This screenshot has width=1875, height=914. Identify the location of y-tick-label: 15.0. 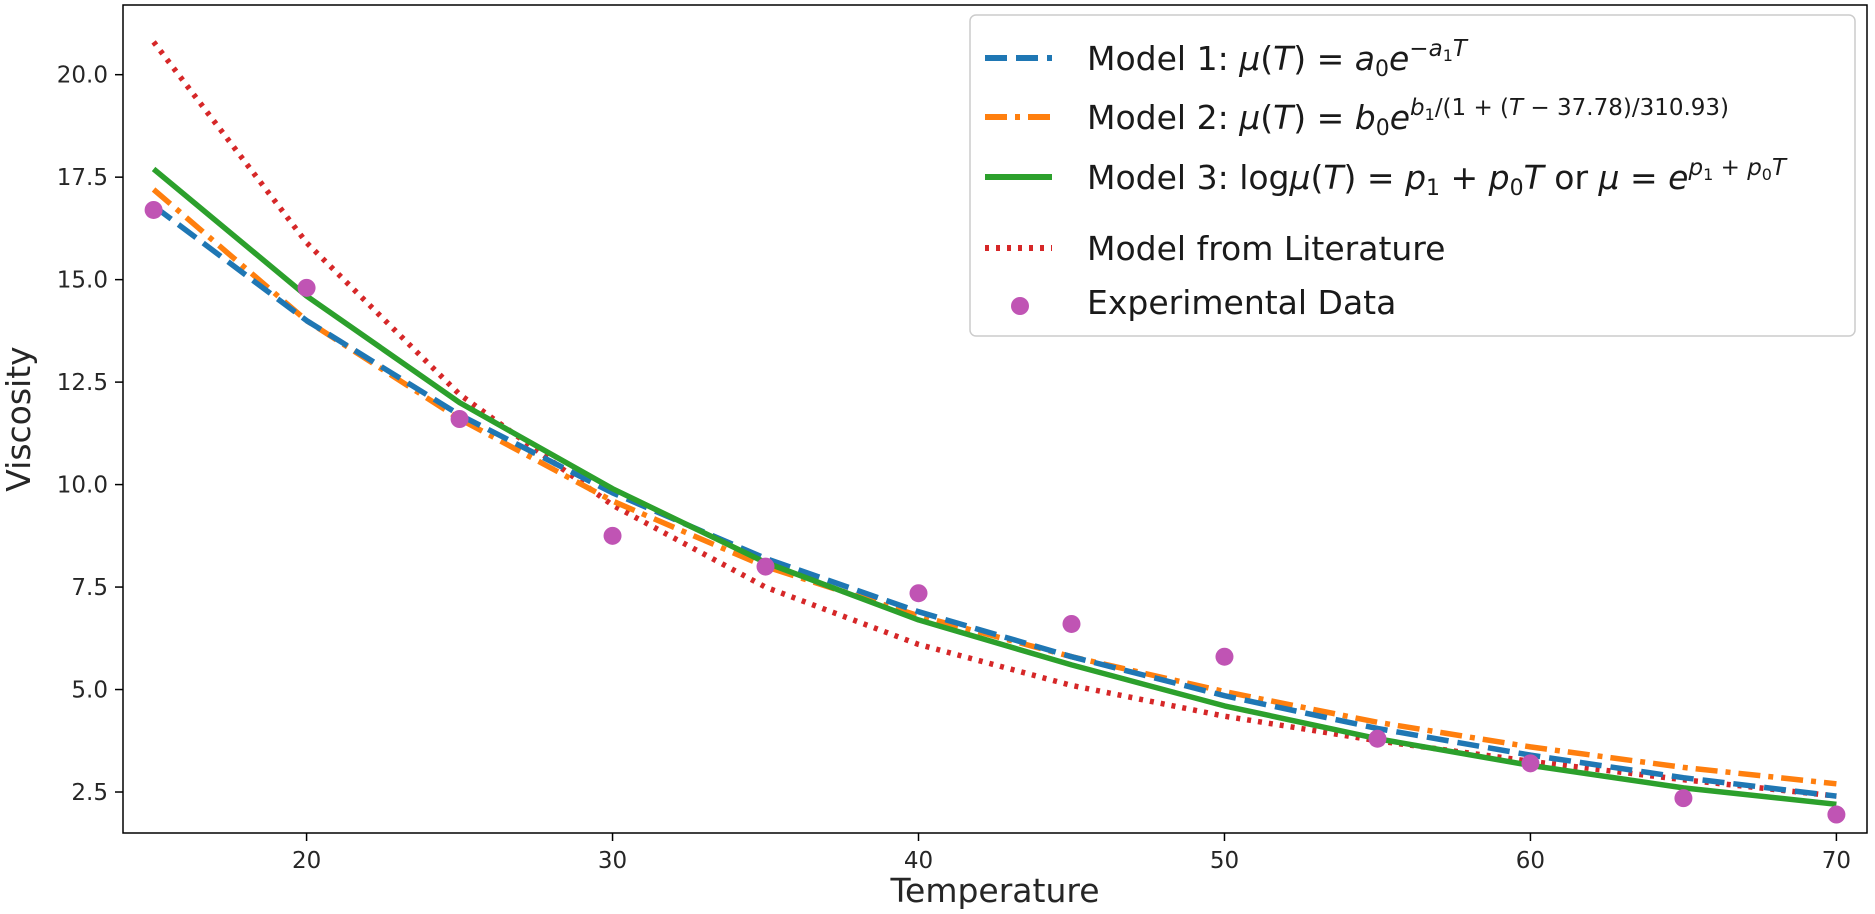
(82, 281).